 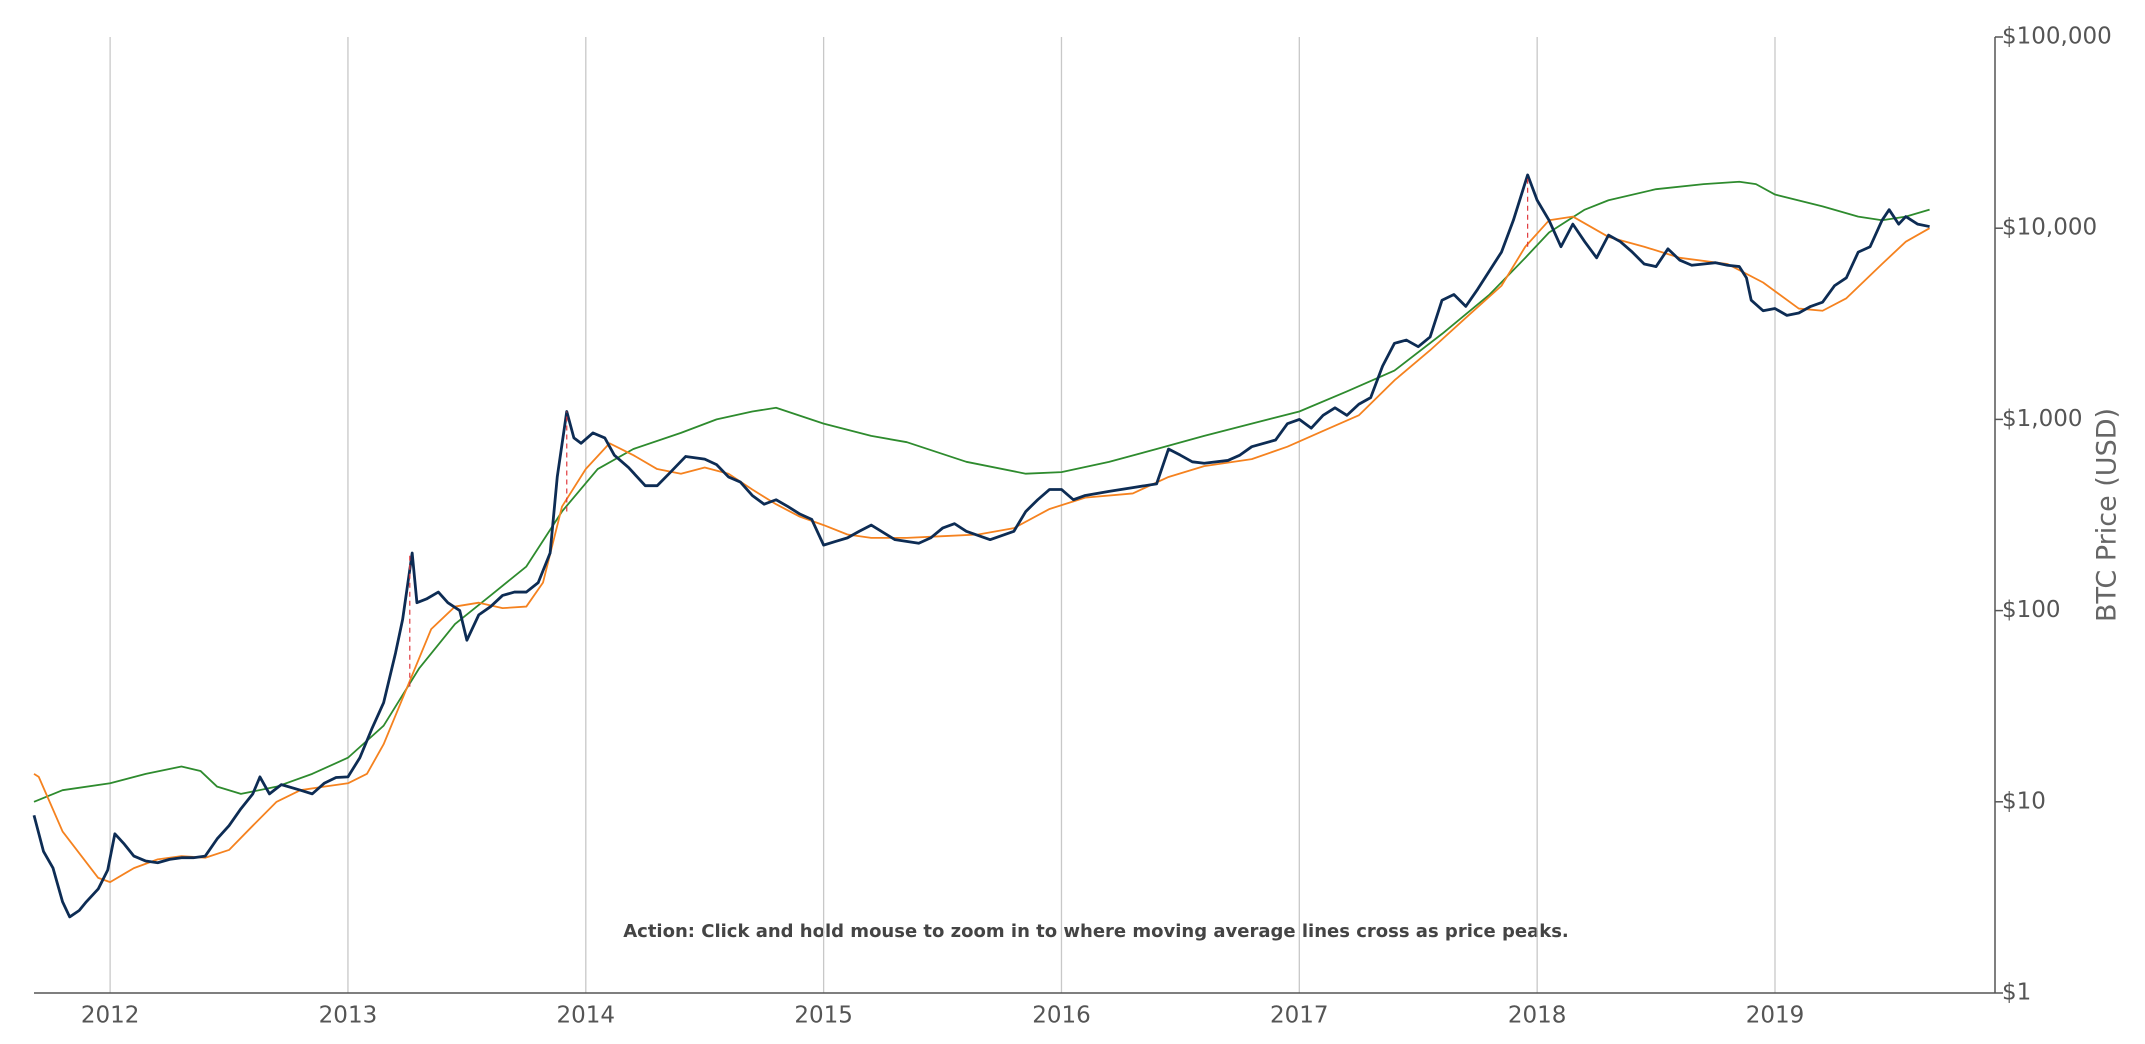 What do you see at coordinates (1299, 1016) in the screenshot?
I see `x-tick-label: 2017` at bounding box center [1299, 1016].